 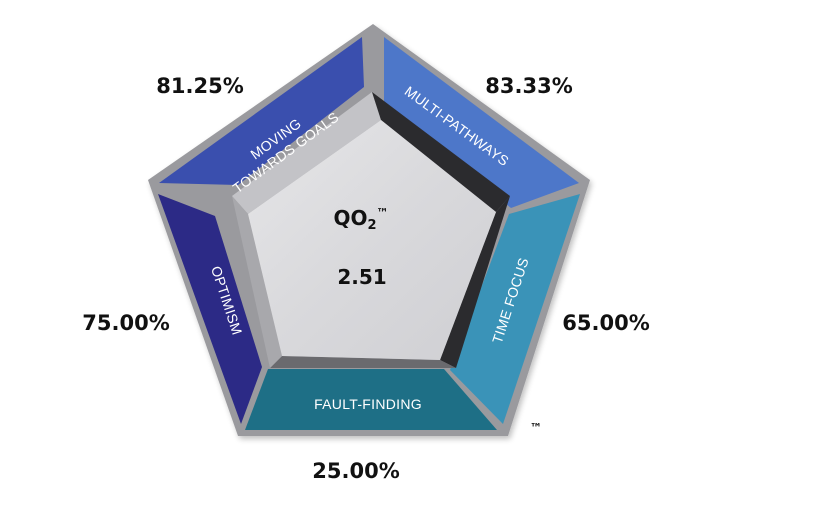 What do you see at coordinates (605, 323) in the screenshot?
I see `percent-time-focus: 65.00%` at bounding box center [605, 323].